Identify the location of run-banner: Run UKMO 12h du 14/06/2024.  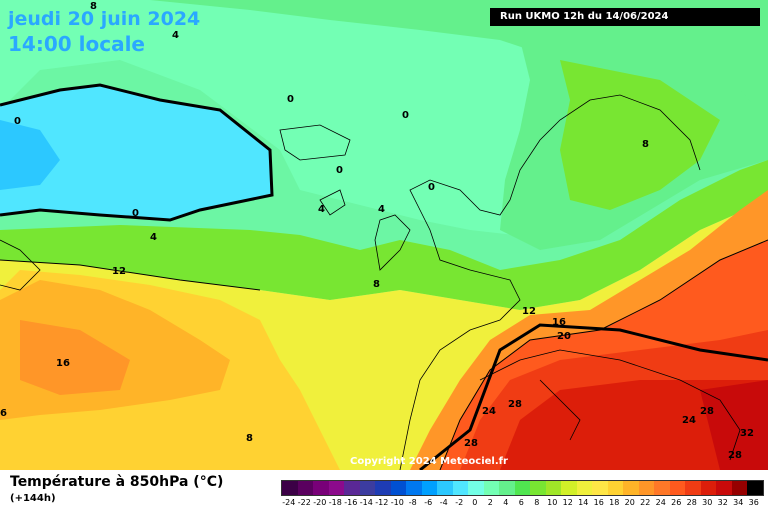
(625, 17).